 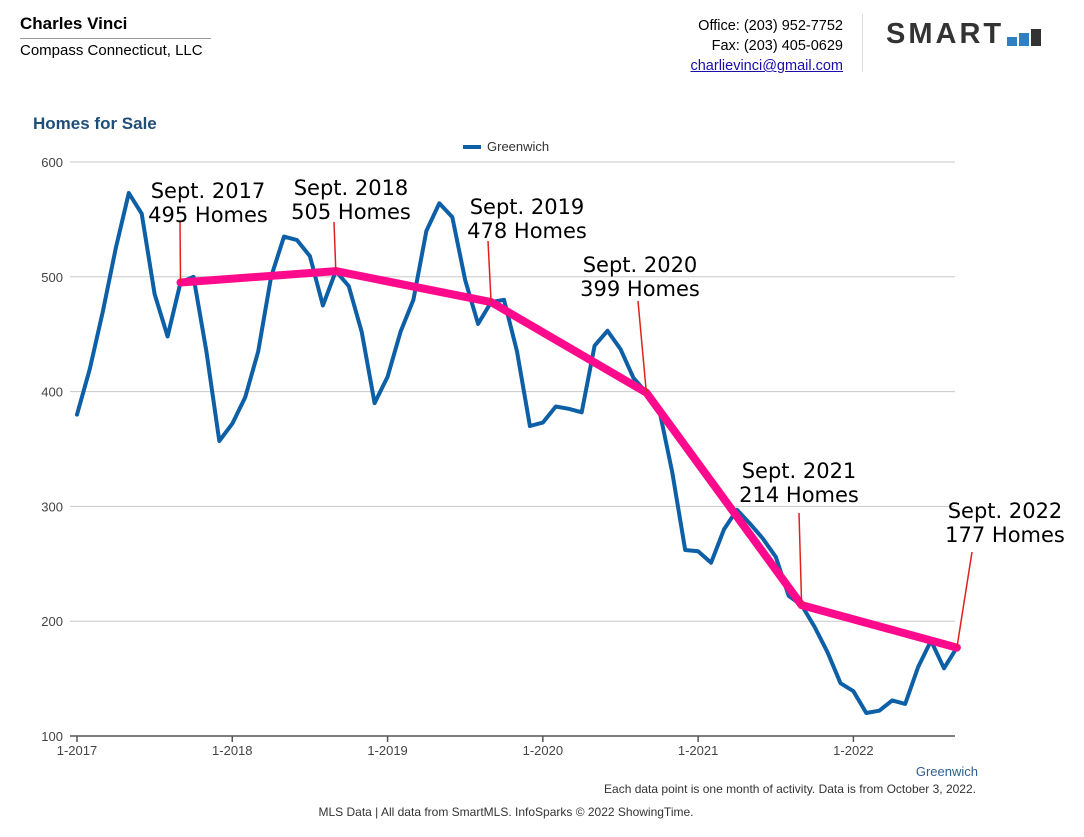 What do you see at coordinates (770, 26) in the screenshot?
I see `office-phone: Office: (203) 952-7752` at bounding box center [770, 26].